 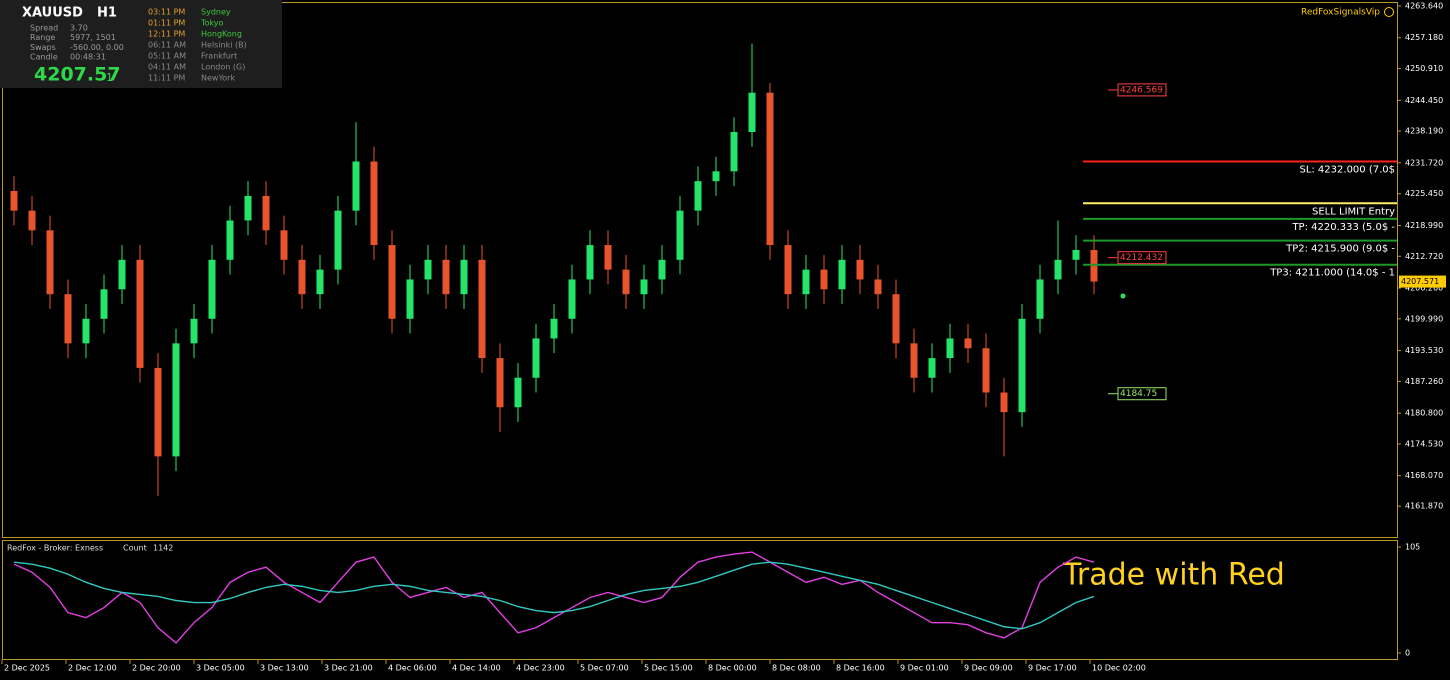 I want to click on x-tick-label: 4 Dec 06:00, so click(x=412, y=668).